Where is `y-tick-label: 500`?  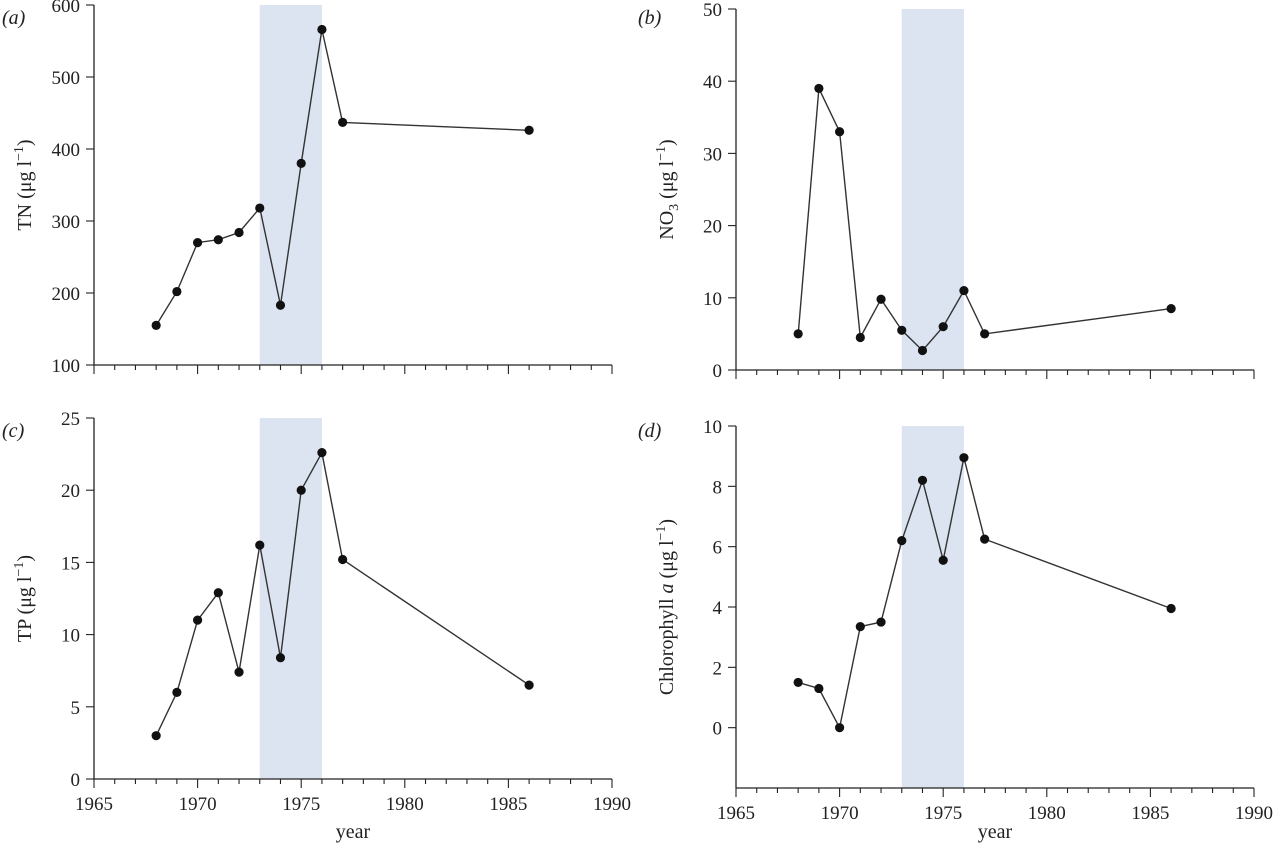 y-tick-label: 500 is located at coordinates (66, 78).